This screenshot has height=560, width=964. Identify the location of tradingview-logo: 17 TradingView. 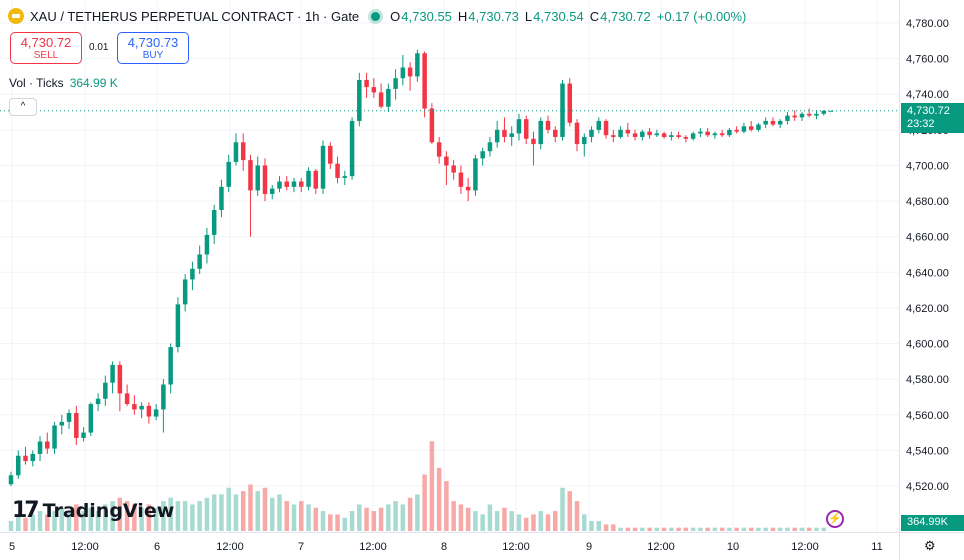
(93, 510).